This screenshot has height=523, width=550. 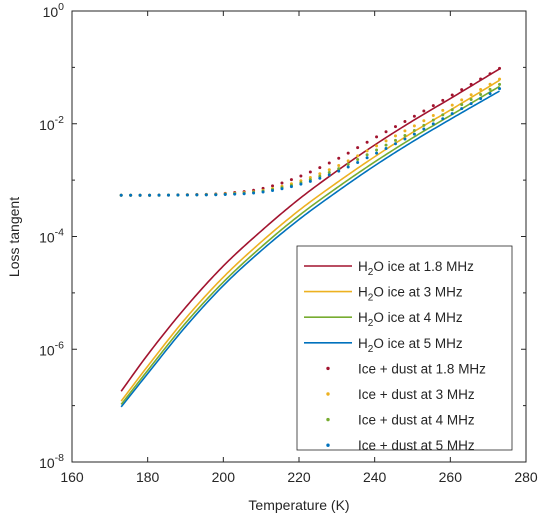 What do you see at coordinates (375, 477) in the screenshot?
I see `x-tick-label: 240` at bounding box center [375, 477].